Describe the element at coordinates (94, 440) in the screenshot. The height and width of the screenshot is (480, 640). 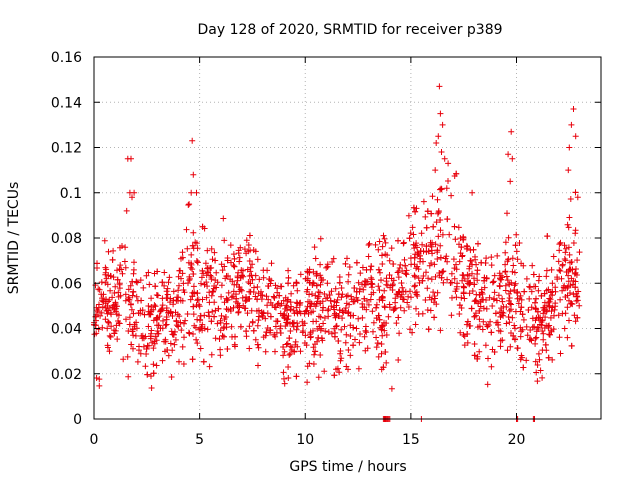
I see `x-tick-label: 0` at that location.